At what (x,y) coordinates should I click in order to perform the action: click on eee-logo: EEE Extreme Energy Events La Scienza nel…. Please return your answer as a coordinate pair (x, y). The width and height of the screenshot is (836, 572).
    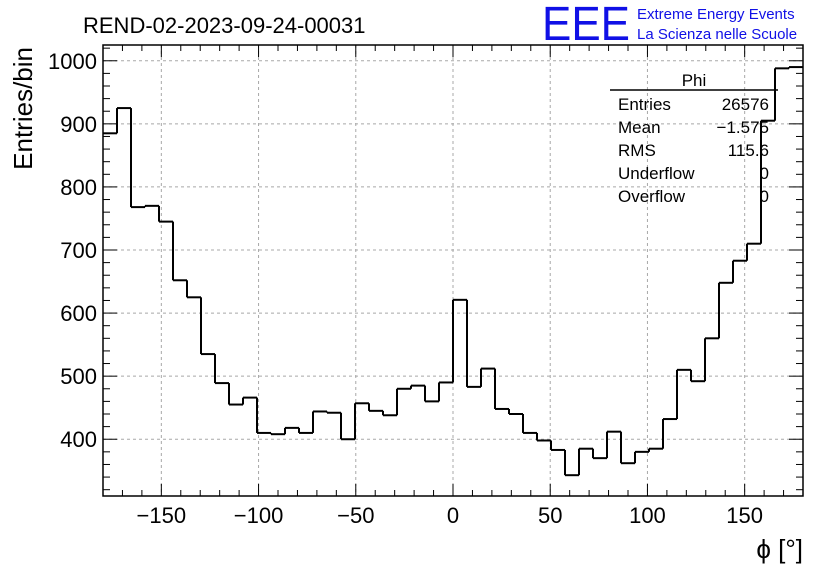
    Looking at the image, I should click on (669, 25).